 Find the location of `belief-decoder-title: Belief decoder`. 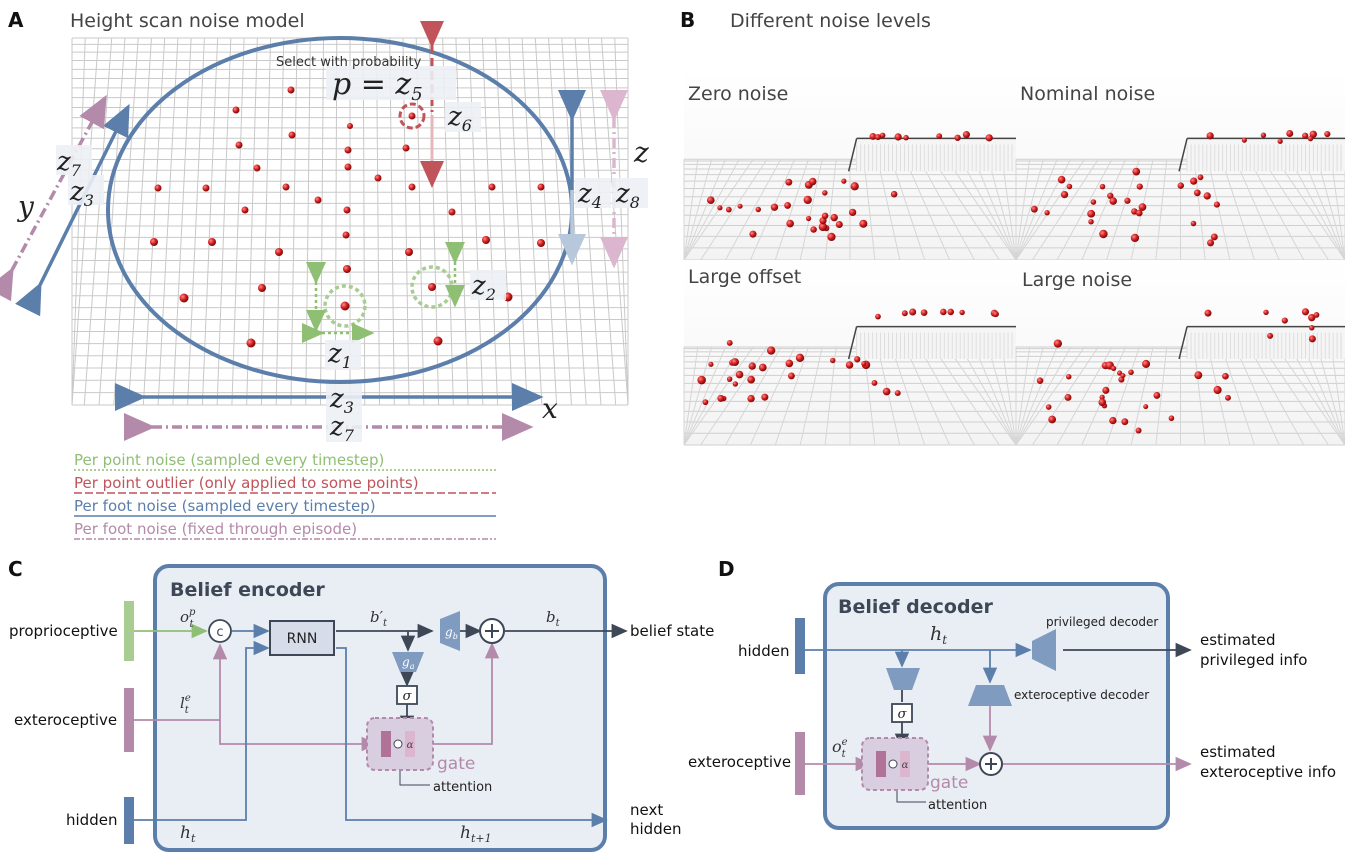

belief-decoder-title: Belief decoder is located at coordinates (915, 607).